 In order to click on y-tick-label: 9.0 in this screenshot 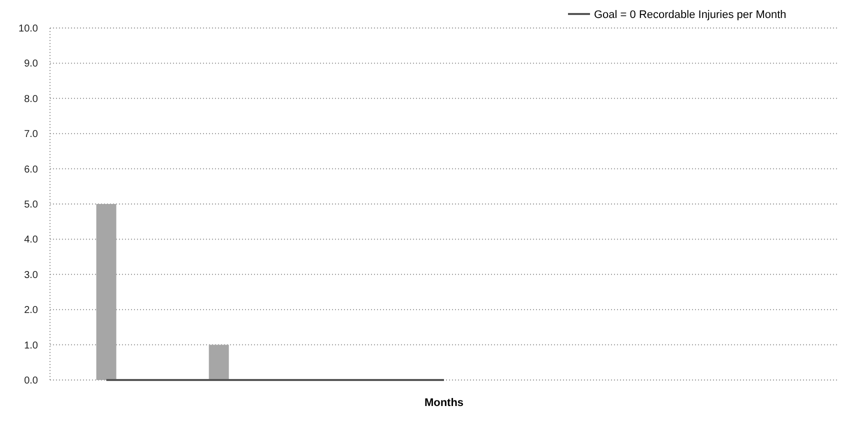, I will do `click(31, 64)`.